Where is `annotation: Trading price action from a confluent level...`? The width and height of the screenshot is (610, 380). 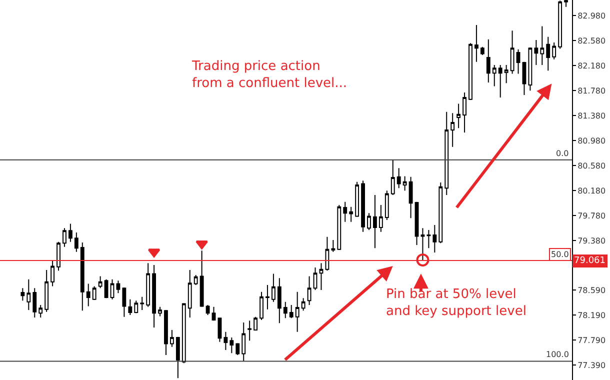 annotation: Trading price action from a confluent level... is located at coordinates (269, 75).